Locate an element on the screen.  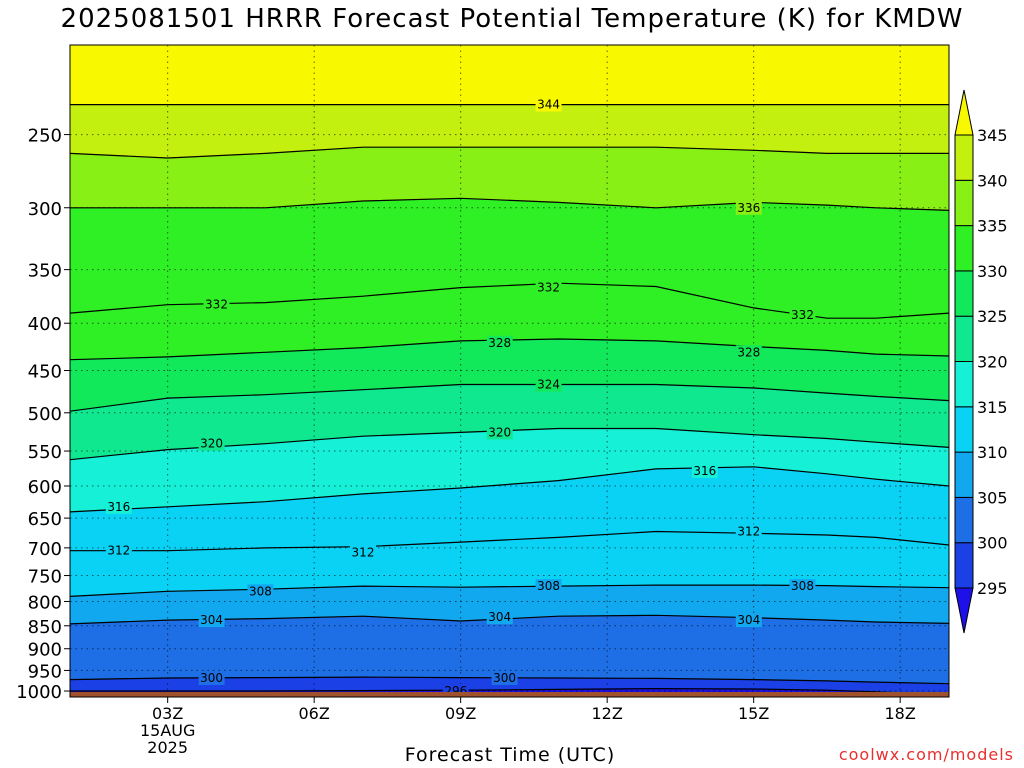
ground-fill is located at coordinates (509, 694).